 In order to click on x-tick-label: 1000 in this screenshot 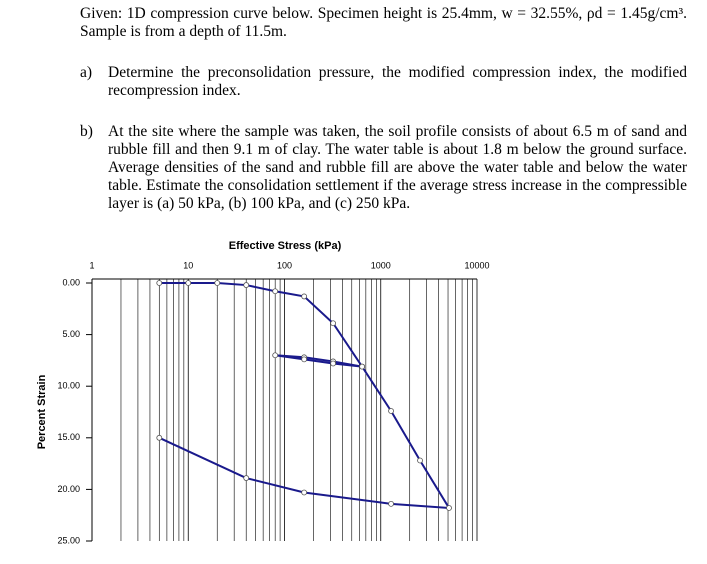, I will do `click(381, 265)`.